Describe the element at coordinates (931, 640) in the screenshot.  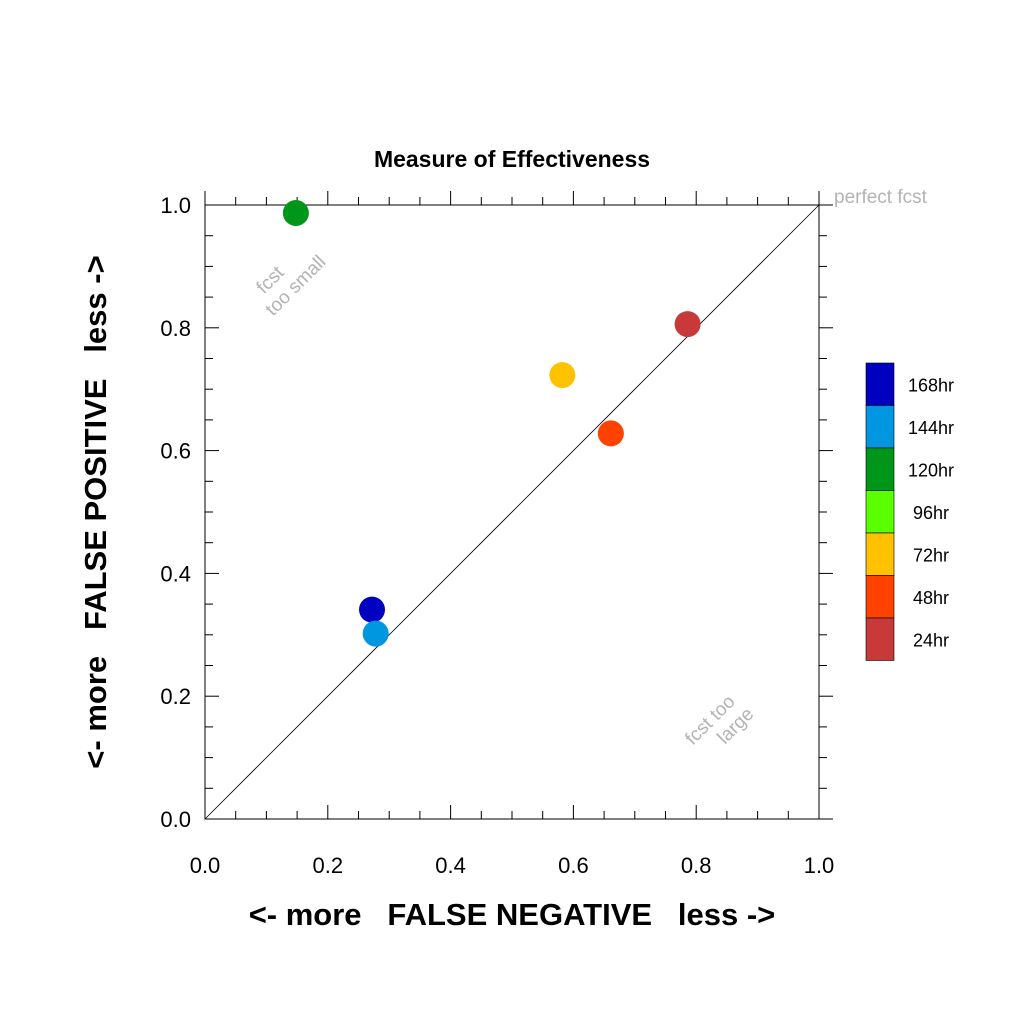
I see `legend-label-24hr: 24hr` at that location.